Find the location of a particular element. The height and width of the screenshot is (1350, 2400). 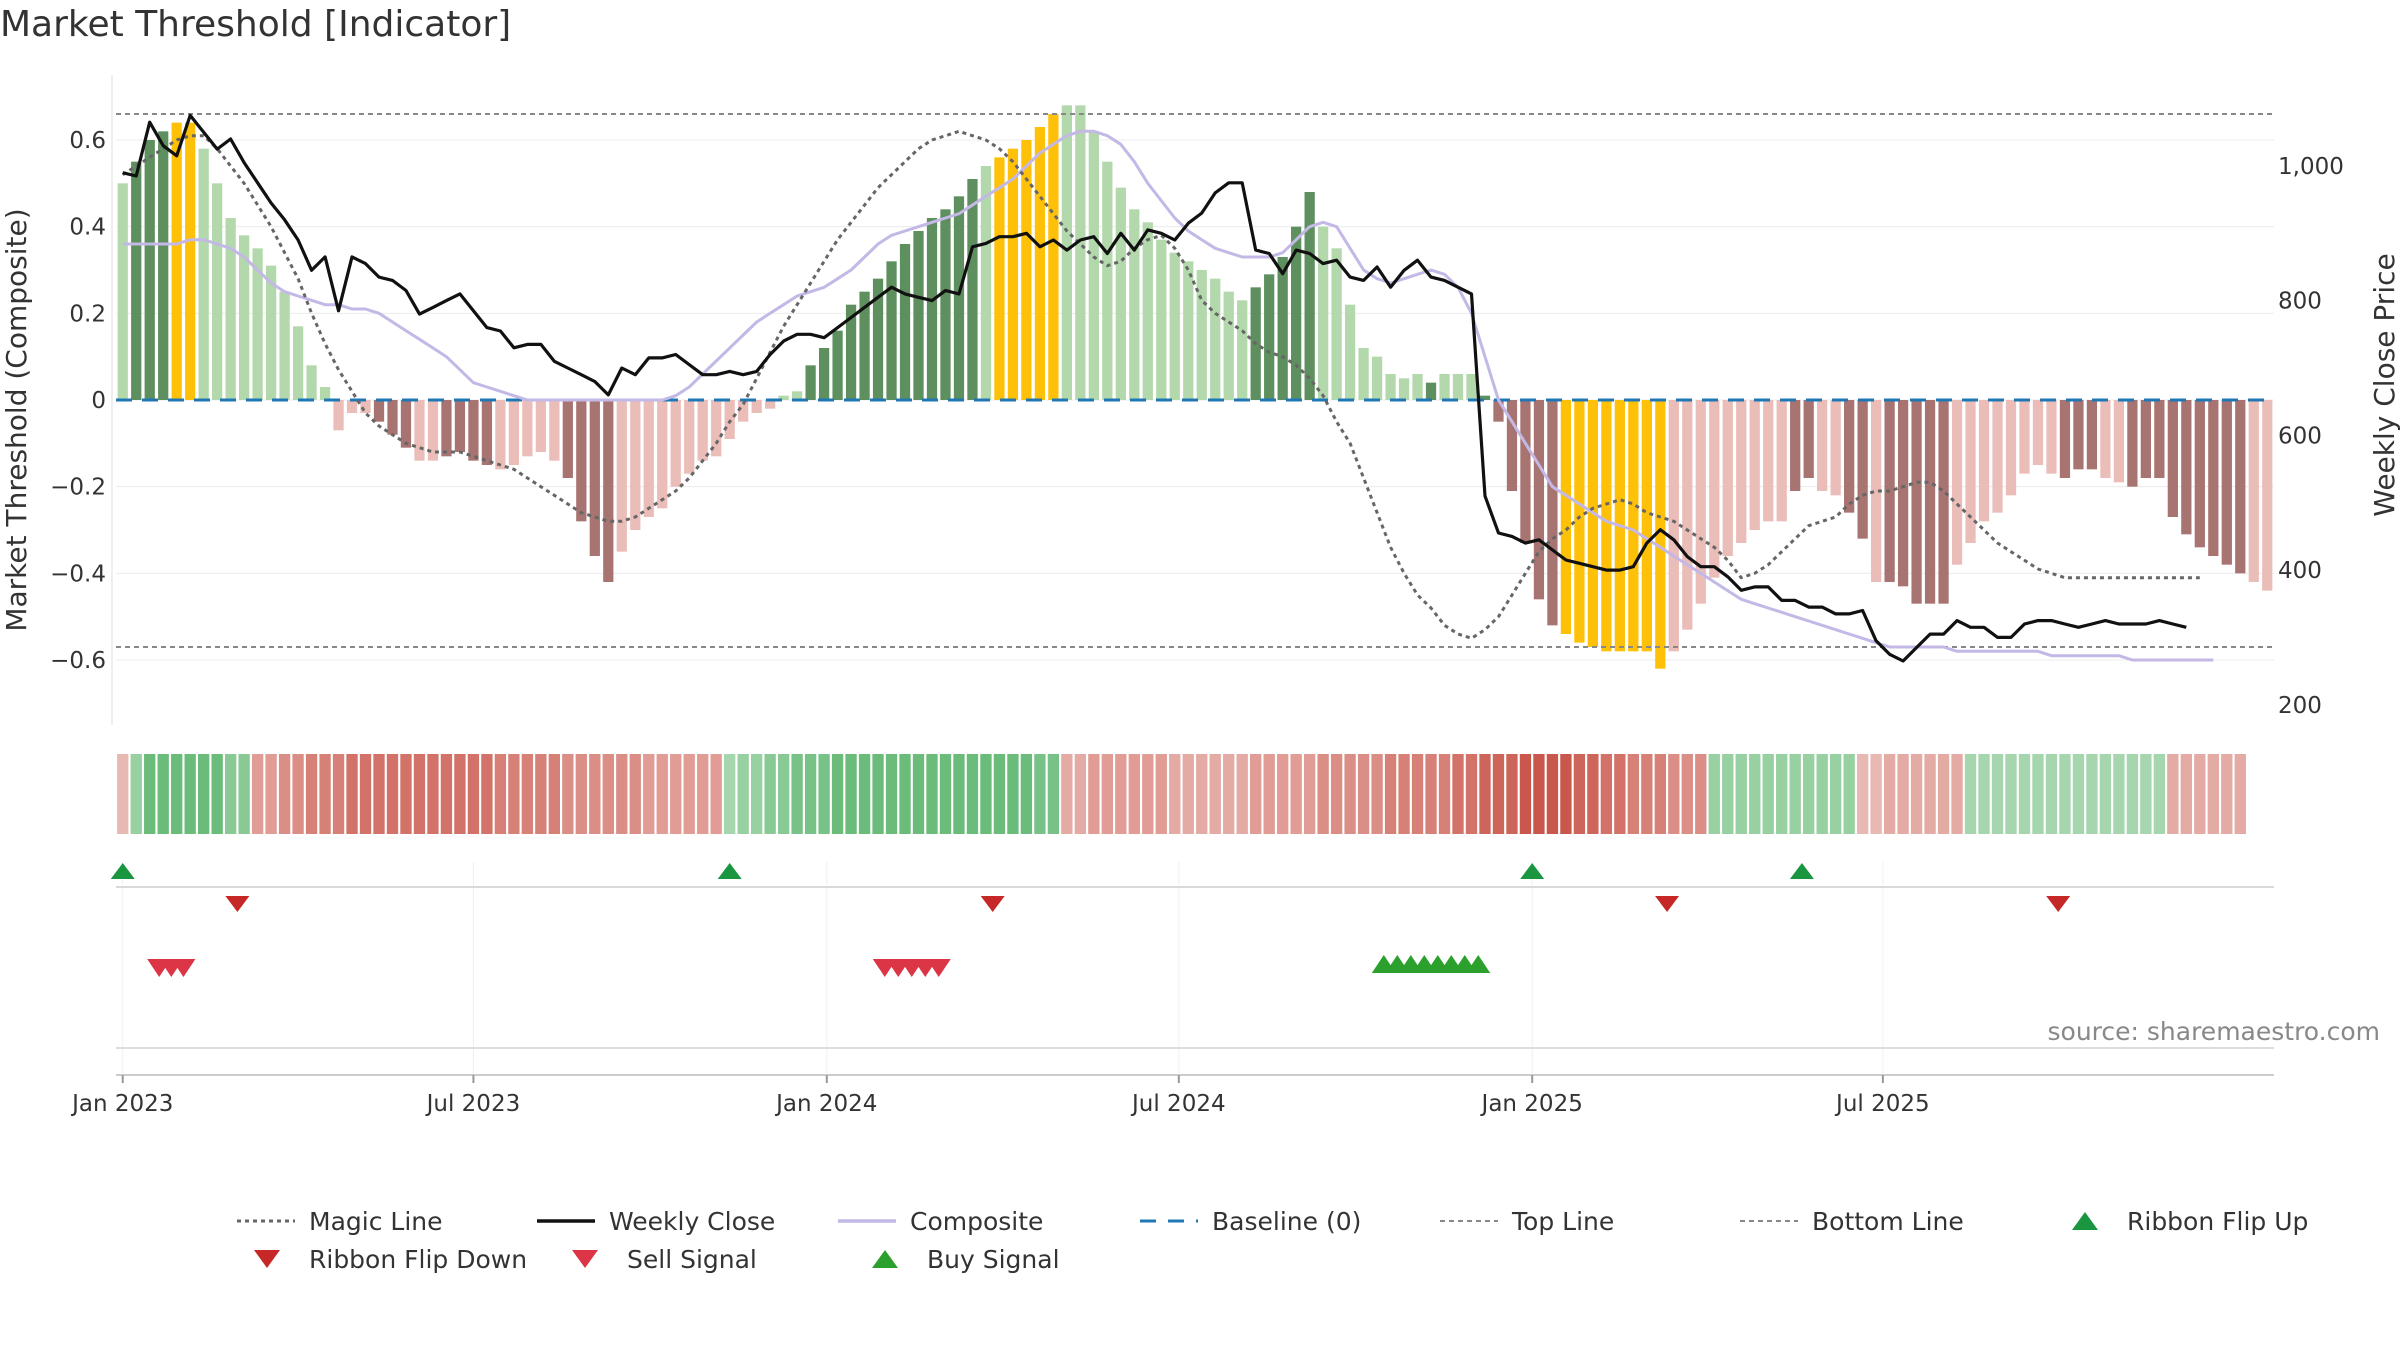

right-tick-label: 200 is located at coordinates (2300, 706).